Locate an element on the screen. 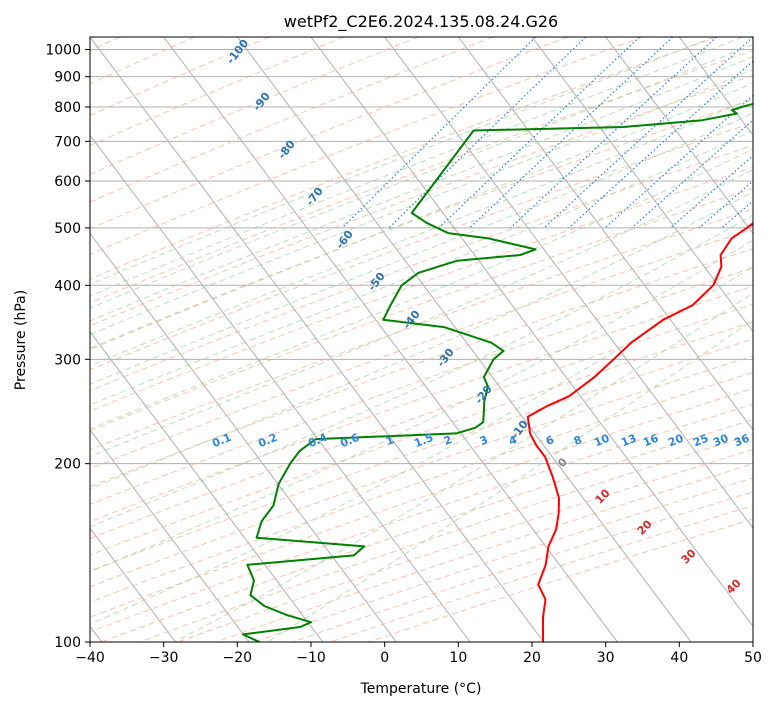 The width and height of the screenshot is (775, 712). y-tick-label: 300 is located at coordinates (67, 360).